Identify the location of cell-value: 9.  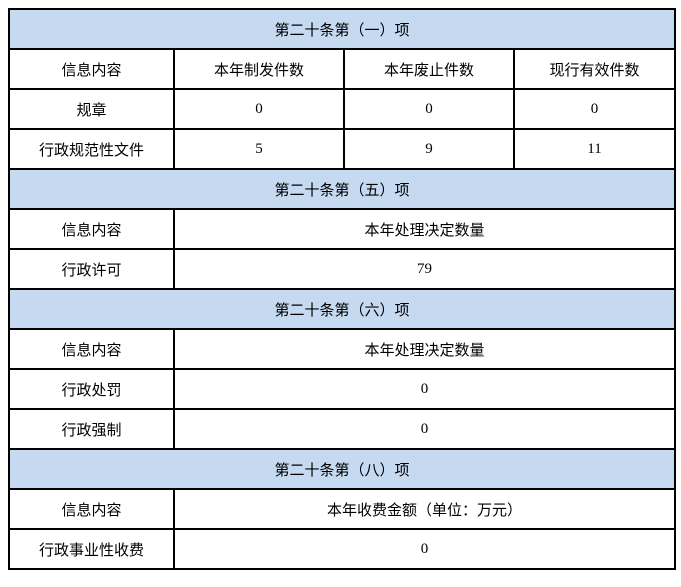
(429, 149).